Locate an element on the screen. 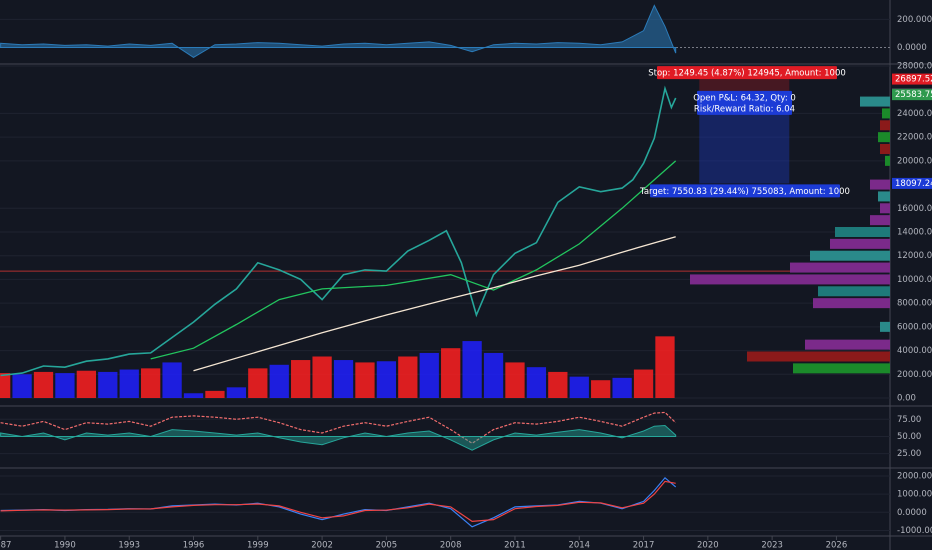 The height and width of the screenshot is (550, 932). y-tick-label: 50.00 is located at coordinates (909, 437).